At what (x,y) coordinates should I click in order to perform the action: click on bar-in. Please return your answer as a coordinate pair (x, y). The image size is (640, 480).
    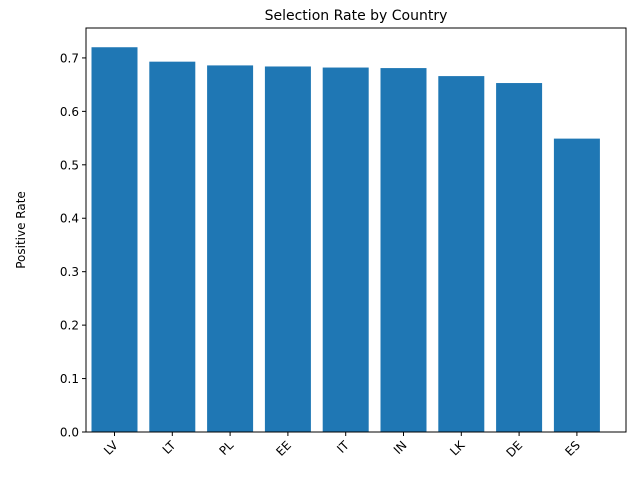
    Looking at the image, I should click on (403, 250).